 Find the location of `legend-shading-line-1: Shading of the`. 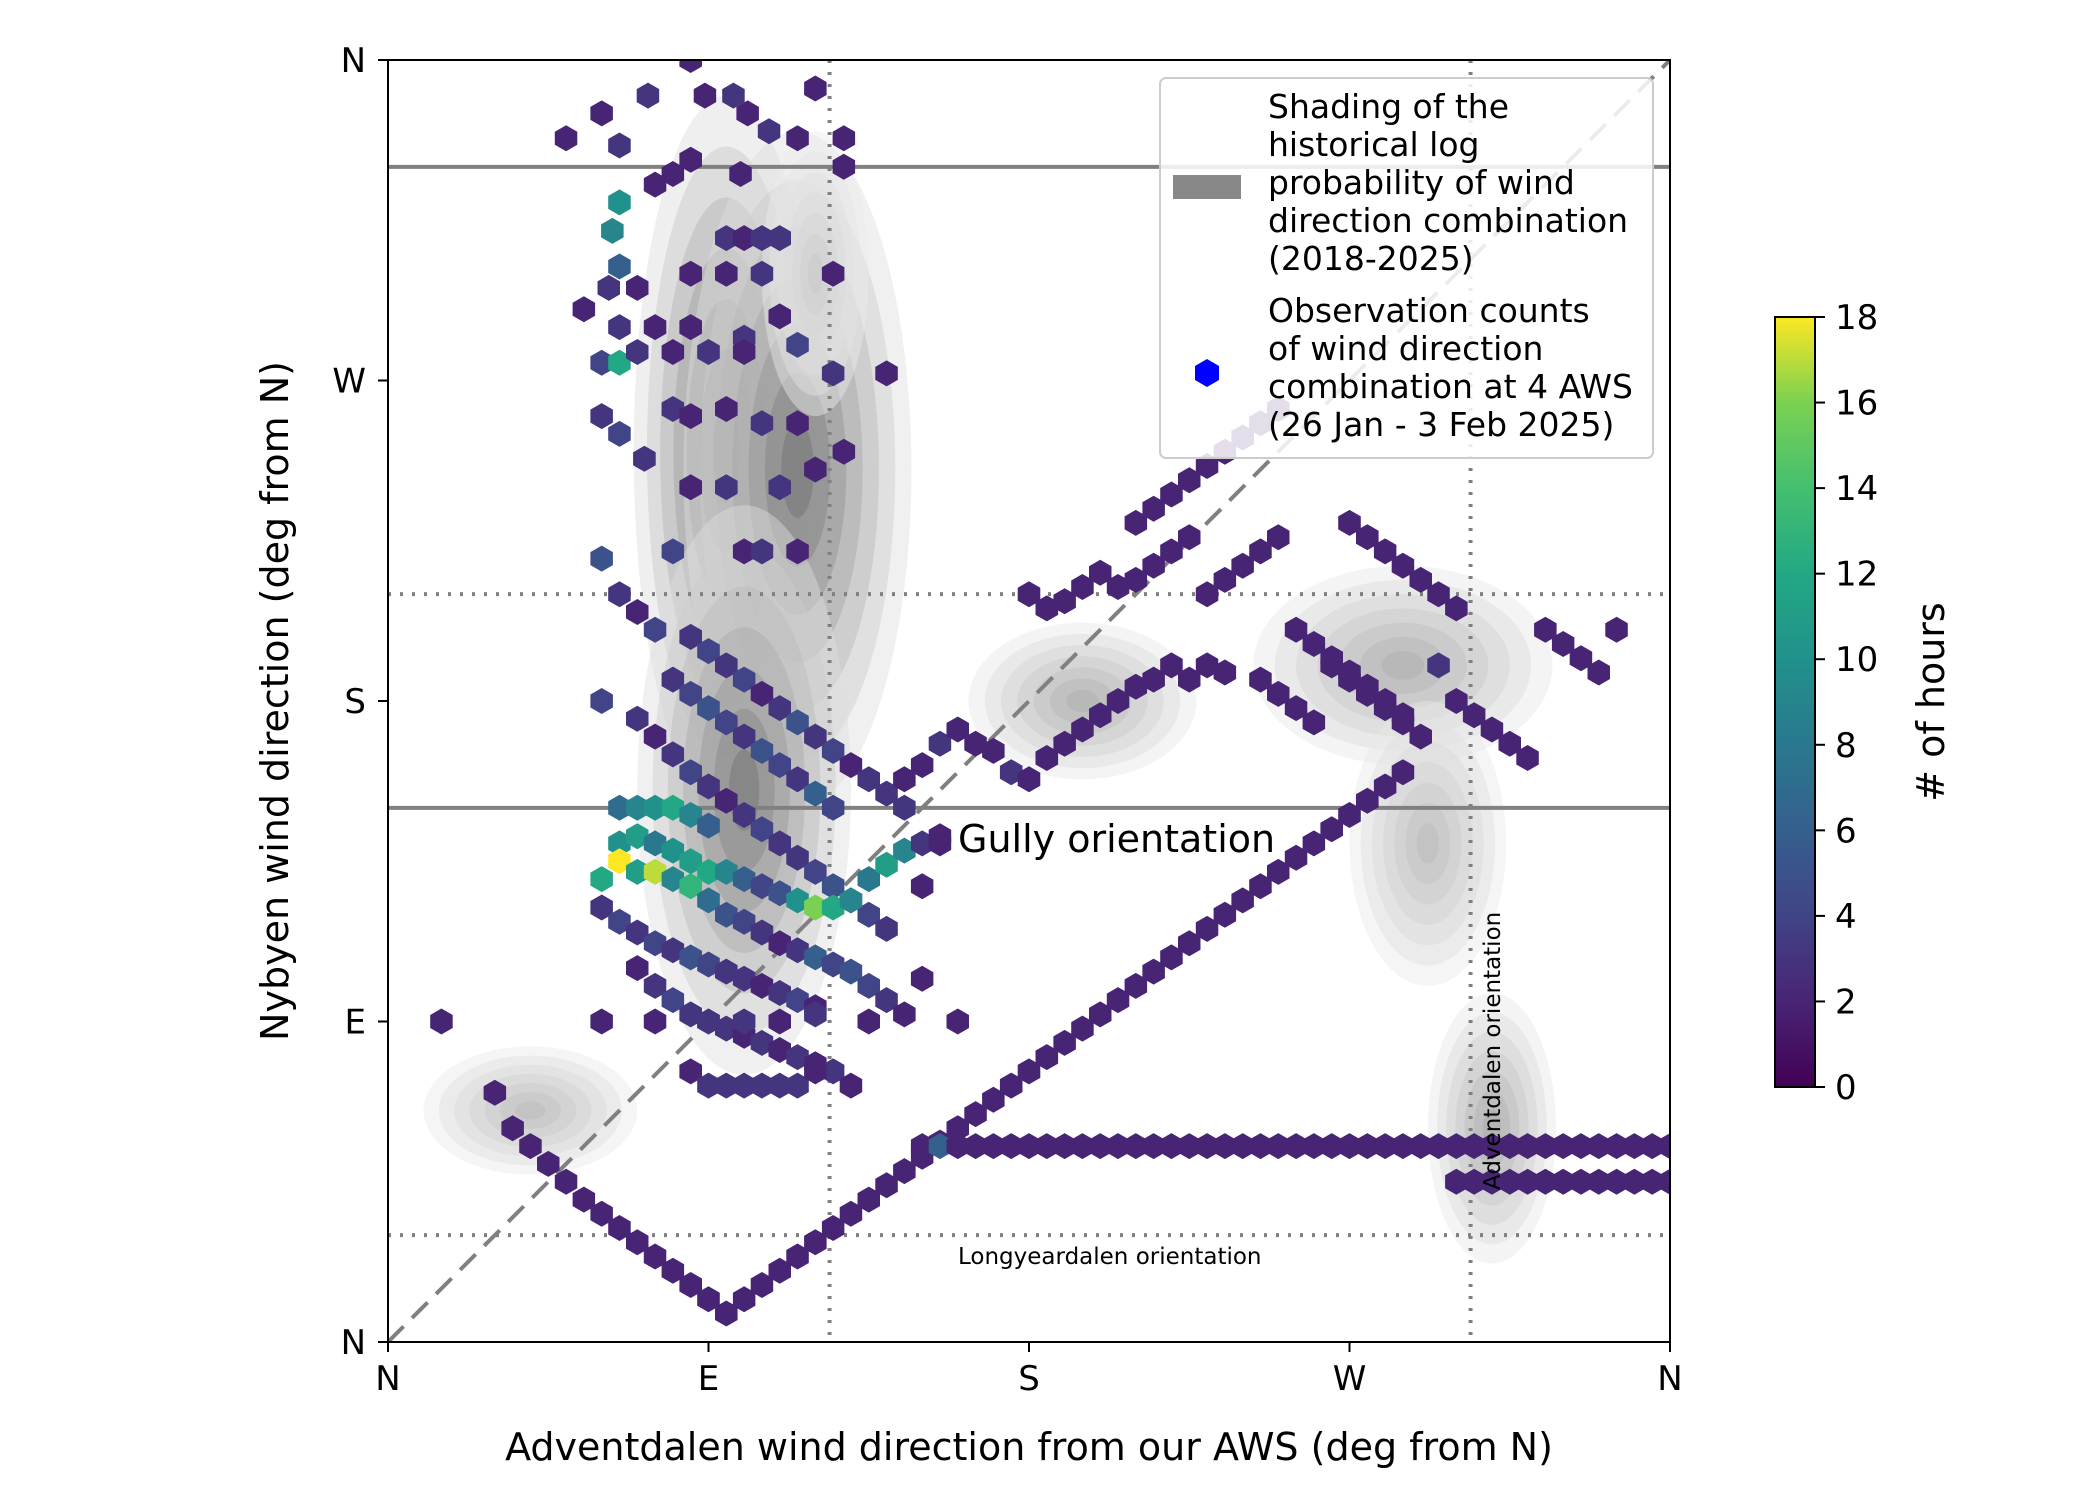

legend-shading-line-1: Shading of the is located at coordinates (1388, 106).